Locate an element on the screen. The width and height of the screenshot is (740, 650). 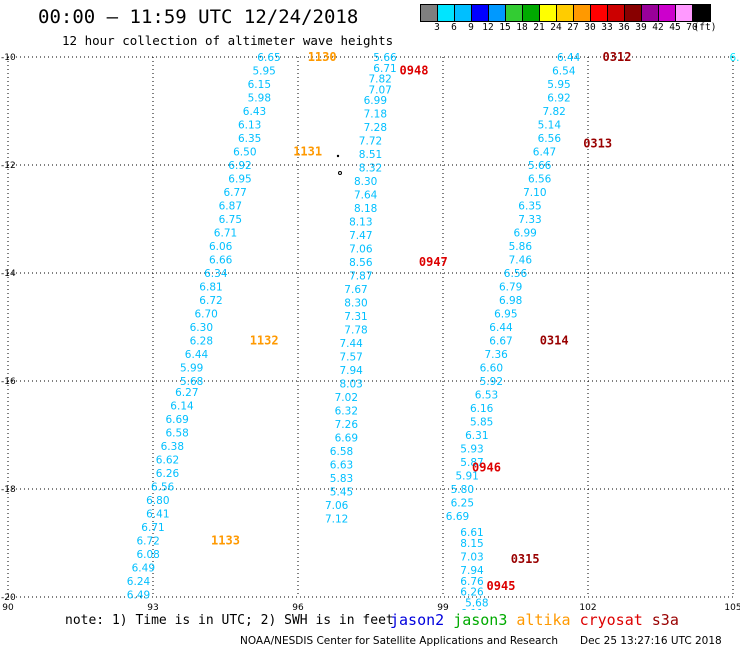
y-tick-label: -18 is located at coordinates (8, 490).